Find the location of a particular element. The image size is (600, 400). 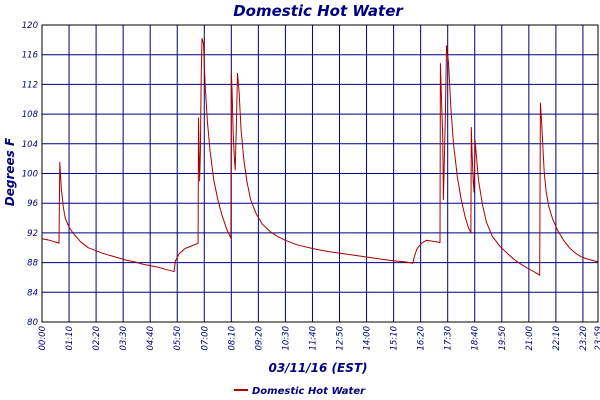

x-tick-label: 19:50 is located at coordinates (503, 338).